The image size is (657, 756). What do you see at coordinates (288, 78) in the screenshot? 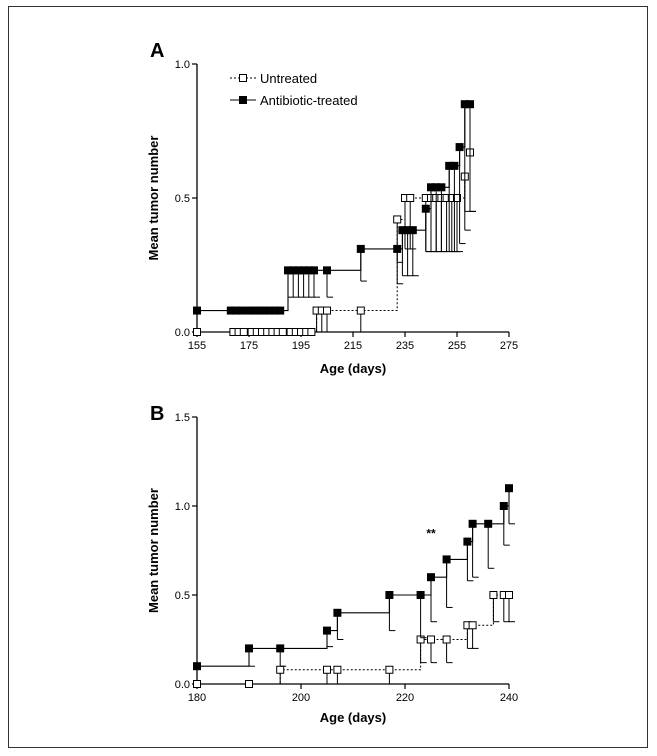
I see `legend-label-untreated: Untreated` at bounding box center [288, 78].